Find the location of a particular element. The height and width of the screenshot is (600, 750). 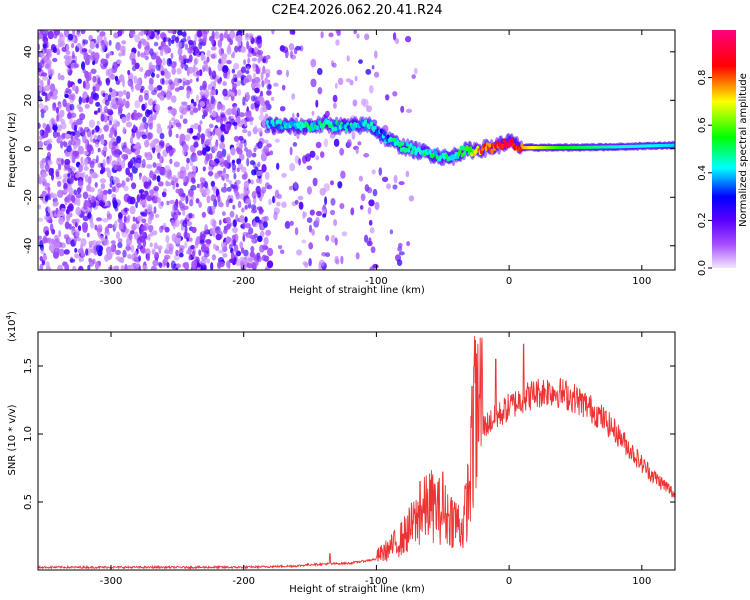

colorbar-tick-label: 0.0 is located at coordinates (702, 268).